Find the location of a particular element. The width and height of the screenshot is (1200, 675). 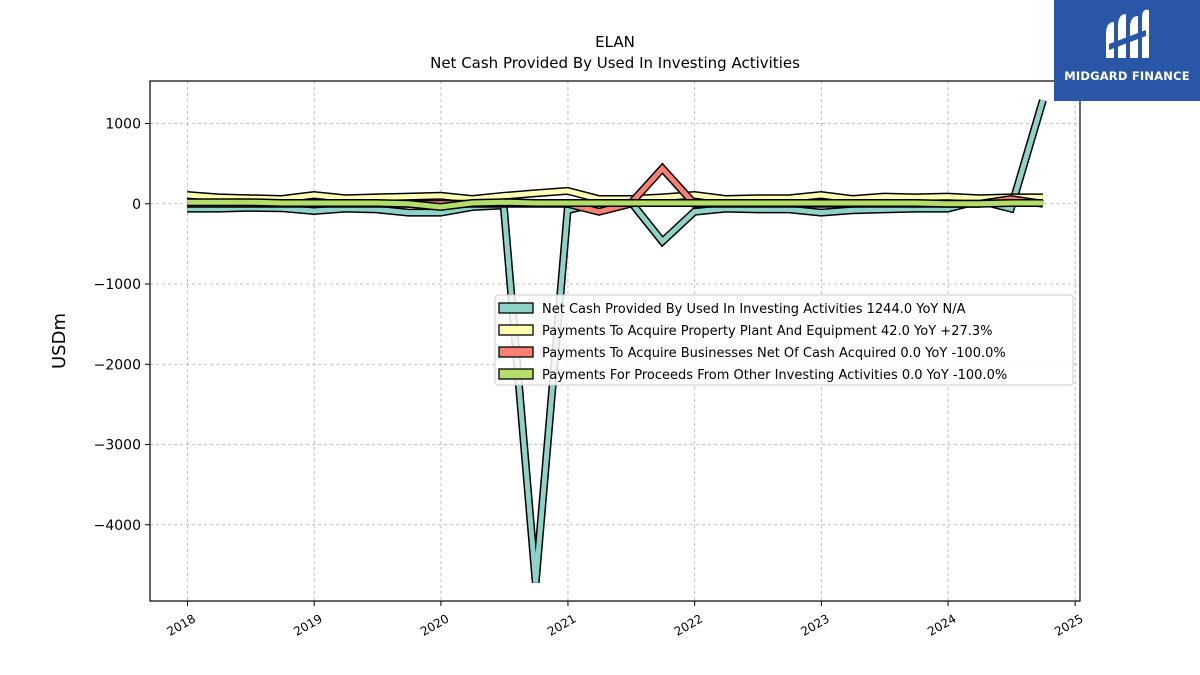

x-tick-label: 2018 is located at coordinates (181, 624).